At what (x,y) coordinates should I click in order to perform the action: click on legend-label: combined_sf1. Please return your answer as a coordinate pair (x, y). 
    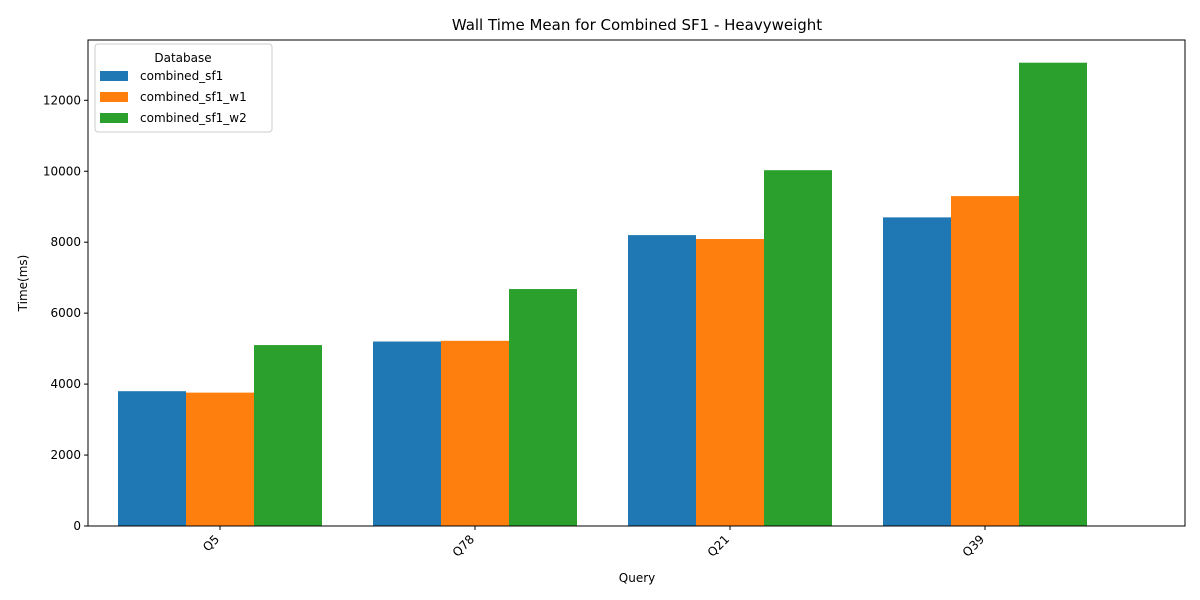
    Looking at the image, I should click on (181, 76).